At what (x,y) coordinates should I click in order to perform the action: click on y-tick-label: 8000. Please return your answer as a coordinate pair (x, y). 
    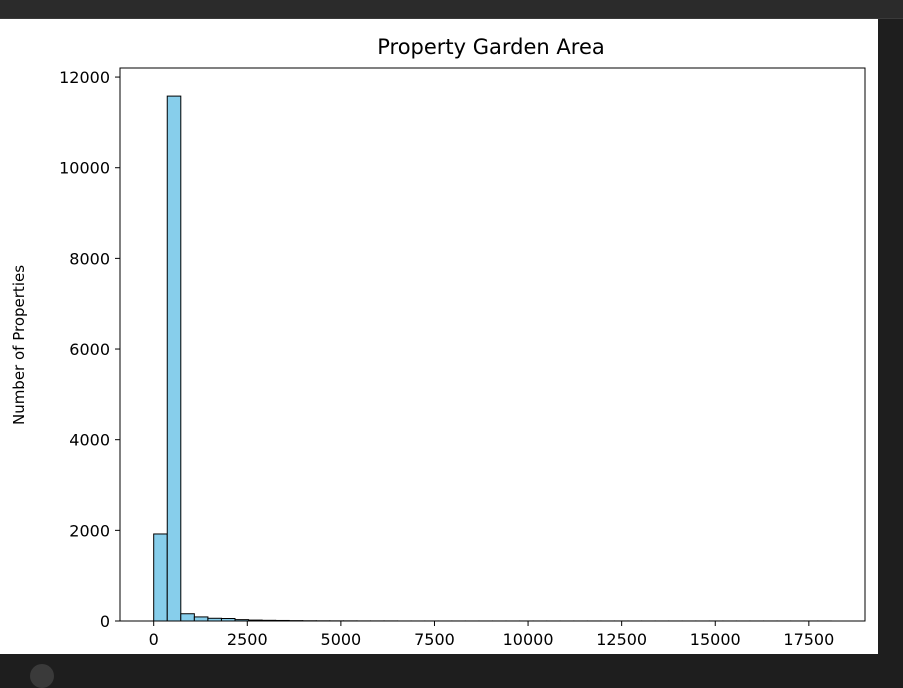
    Looking at the image, I should click on (89, 258).